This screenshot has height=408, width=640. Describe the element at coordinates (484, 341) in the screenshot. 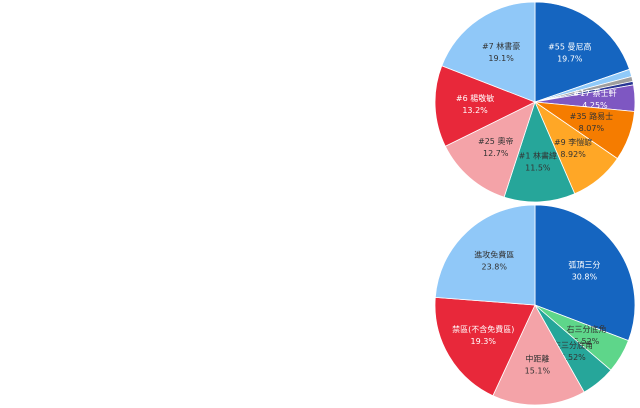

I see `slice-value-label: 19.3%` at that location.